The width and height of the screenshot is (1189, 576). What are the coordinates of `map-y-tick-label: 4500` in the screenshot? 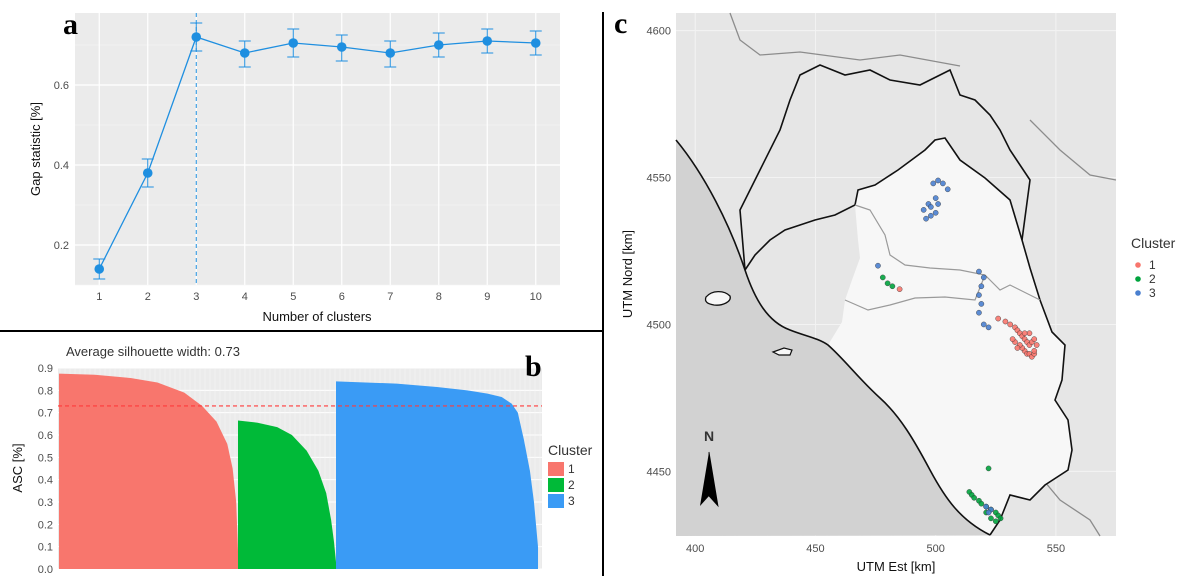 It's located at (659, 325).